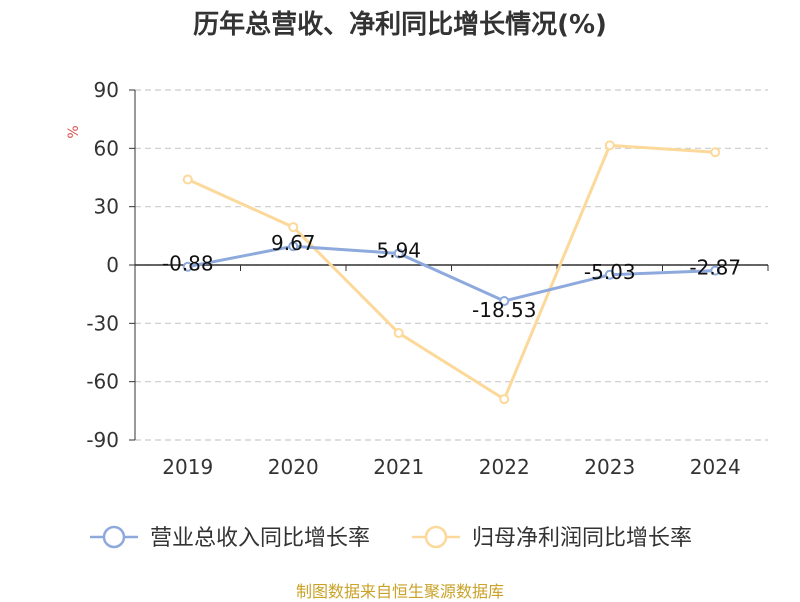 This screenshot has height=602, width=800. I want to click on data-label: 9.67, so click(293, 243).